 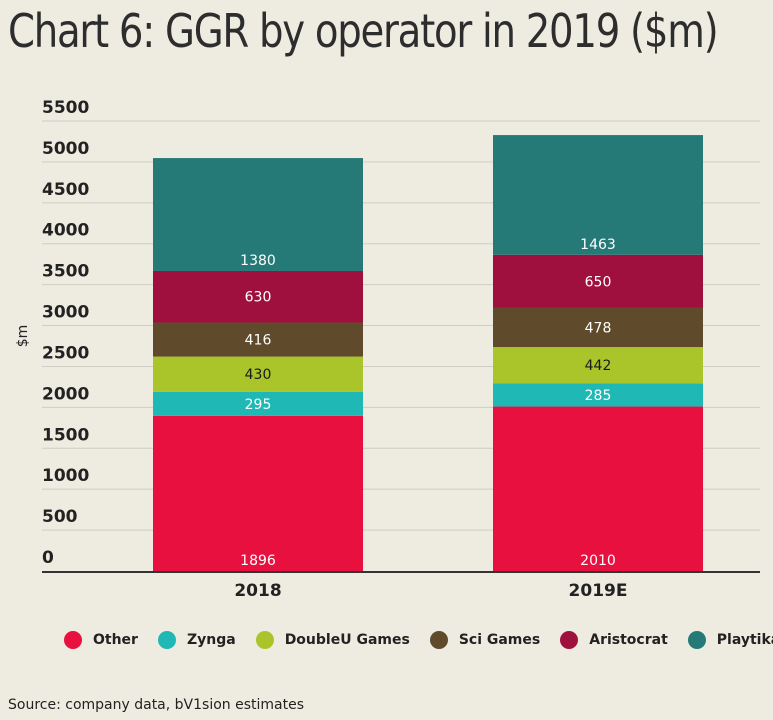 What do you see at coordinates (258, 561) in the screenshot?
I see `data-label: 1896` at bounding box center [258, 561].